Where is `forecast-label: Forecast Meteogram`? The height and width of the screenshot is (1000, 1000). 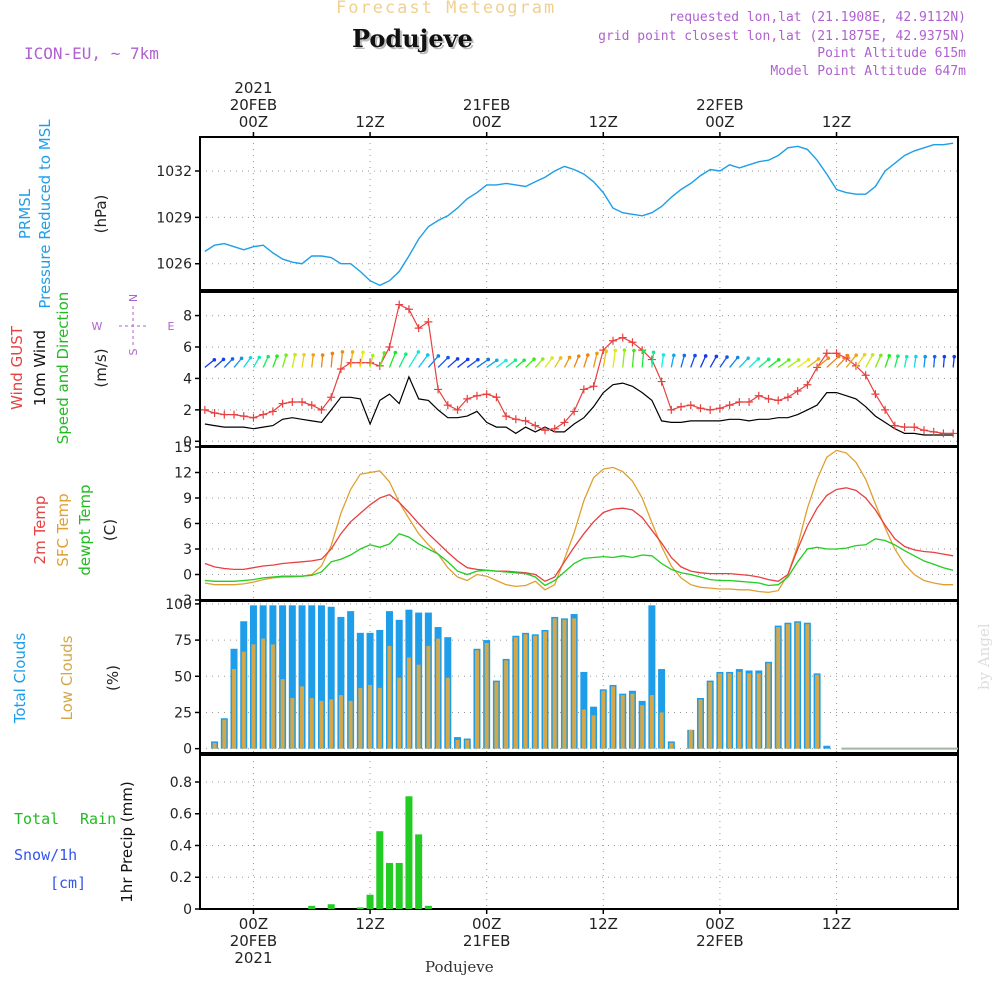
forecast-label: Forecast Meteogram is located at coordinates (446, 9).